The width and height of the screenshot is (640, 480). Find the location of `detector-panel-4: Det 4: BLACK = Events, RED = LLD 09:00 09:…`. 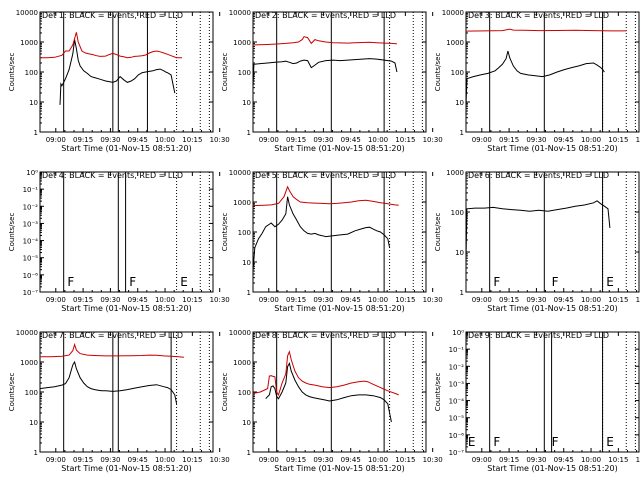

detector-panel-4: Det 4: BLACK = Events, RED = LLD 09:00 09:… is located at coordinates (119, 241).